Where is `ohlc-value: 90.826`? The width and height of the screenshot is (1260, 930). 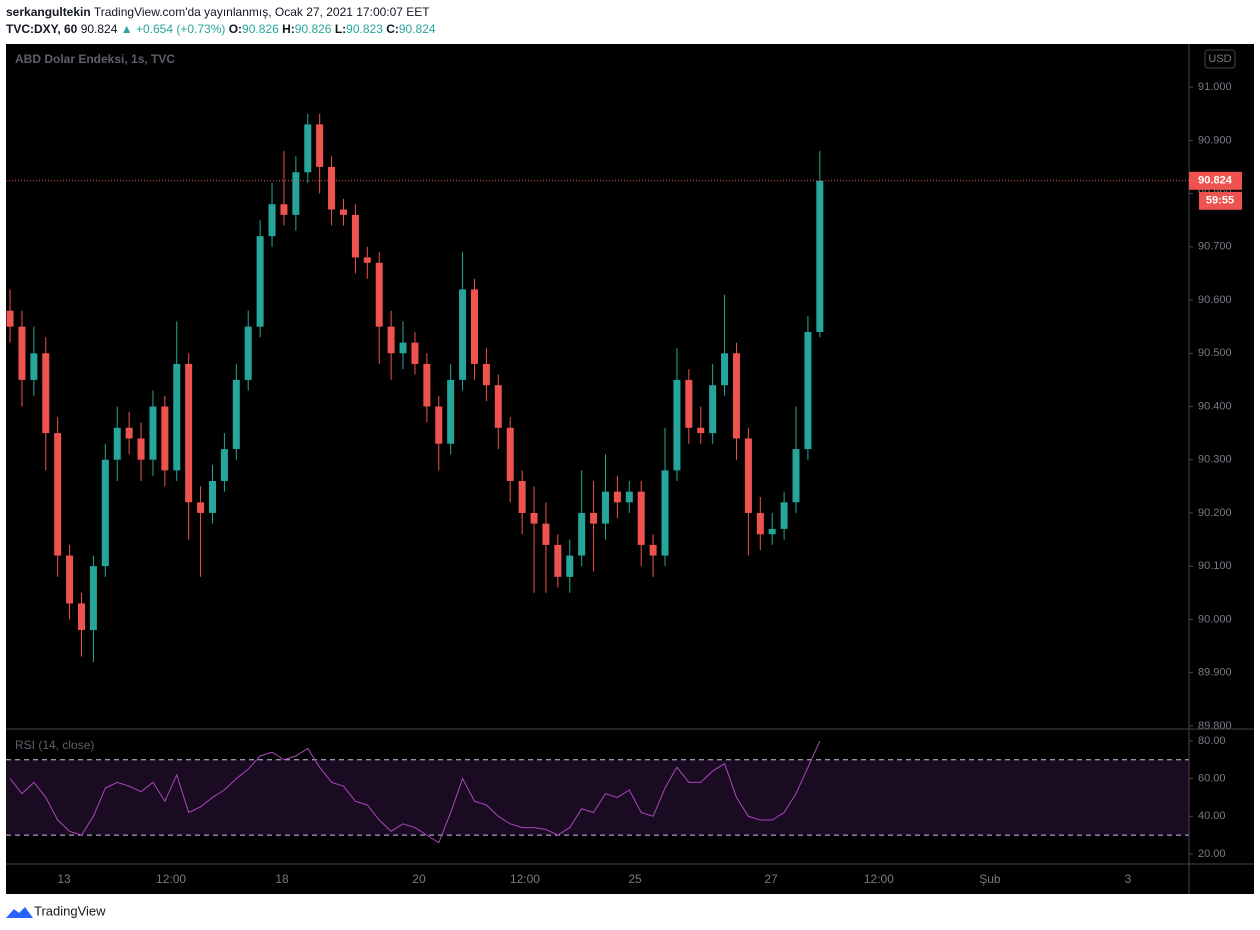
ohlc-value: 90.826 is located at coordinates (313, 29).